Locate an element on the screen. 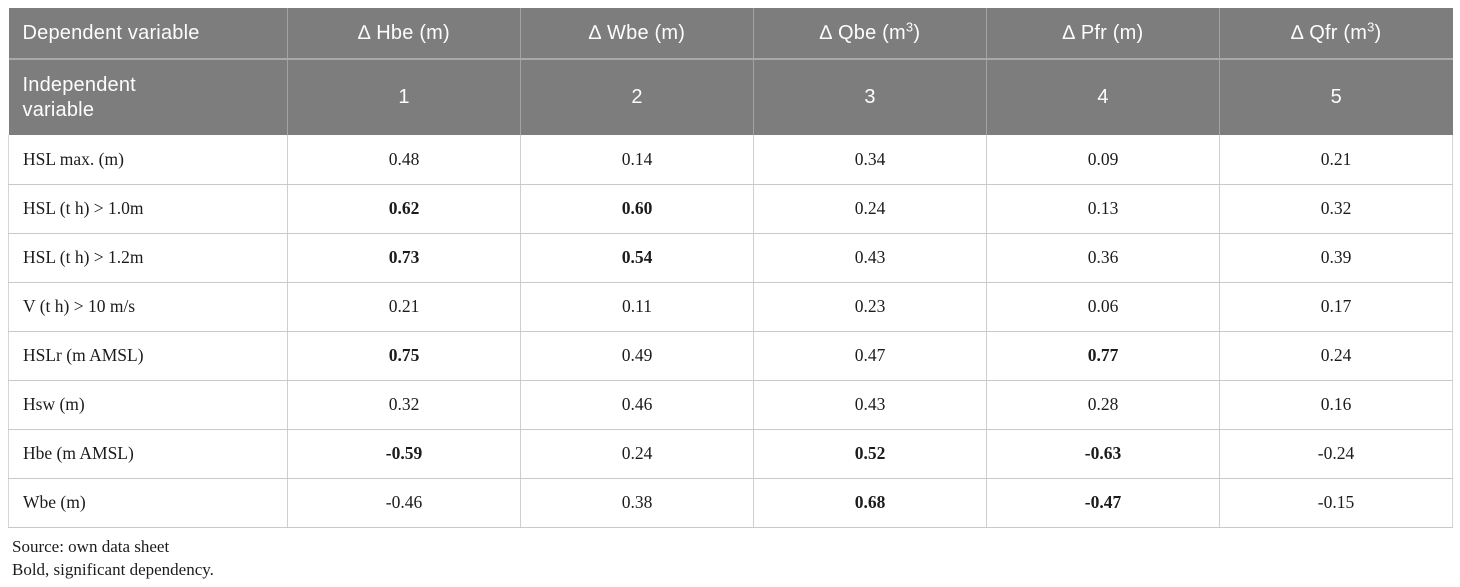 The width and height of the screenshot is (1460, 587). value-cell: 0.06 is located at coordinates (1103, 307).